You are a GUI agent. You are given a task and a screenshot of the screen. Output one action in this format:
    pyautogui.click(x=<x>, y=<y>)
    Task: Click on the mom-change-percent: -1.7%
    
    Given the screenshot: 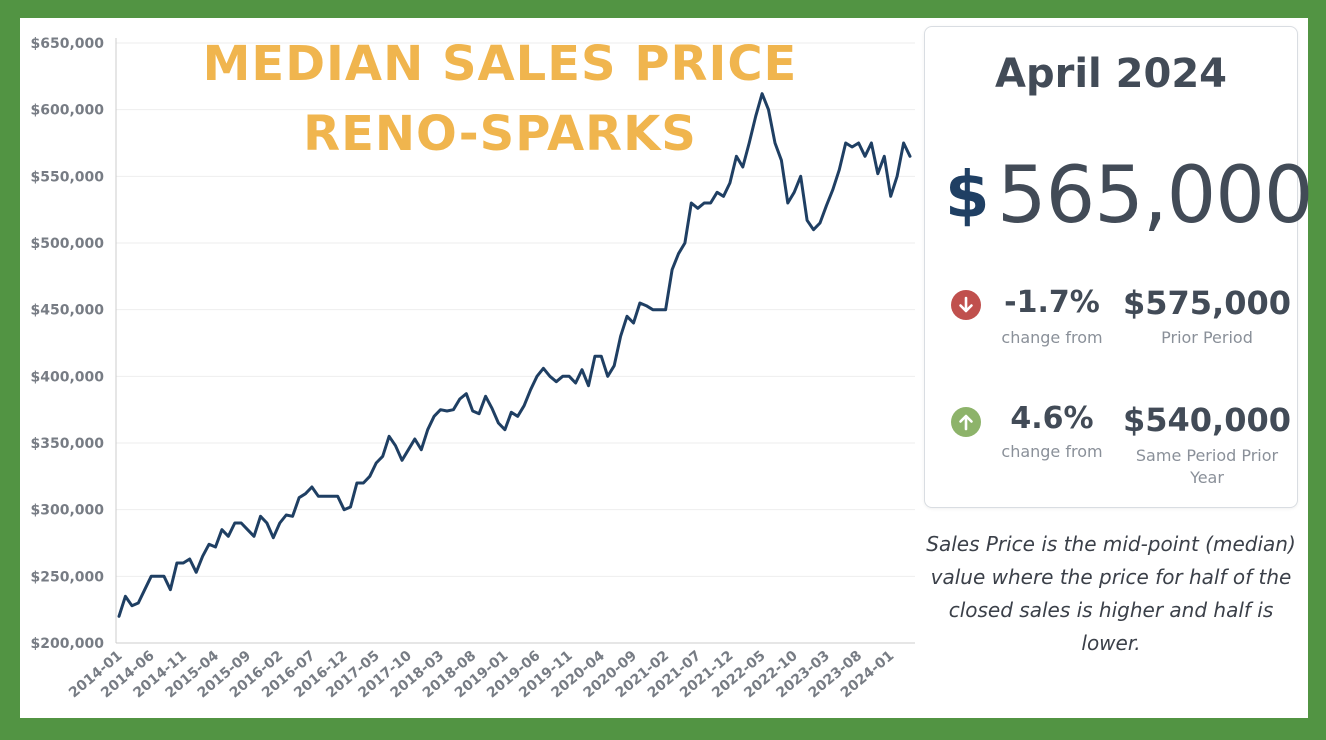 What is the action you would take?
    pyautogui.click(x=1052, y=302)
    